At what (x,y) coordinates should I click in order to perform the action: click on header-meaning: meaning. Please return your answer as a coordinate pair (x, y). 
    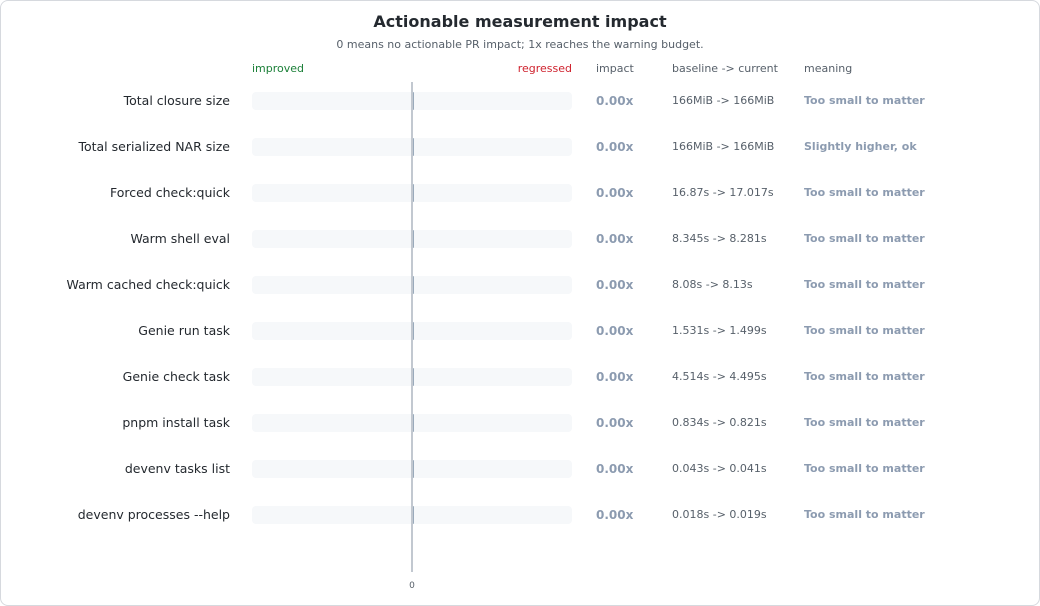
    Looking at the image, I should click on (828, 68).